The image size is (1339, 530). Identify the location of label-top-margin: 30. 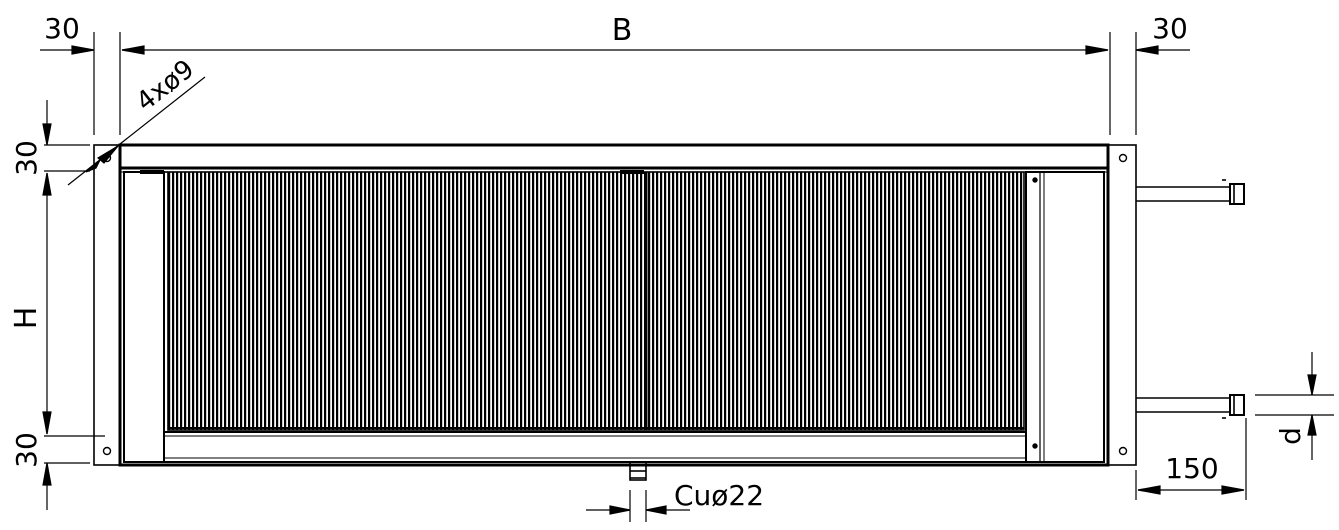
(26, 158).